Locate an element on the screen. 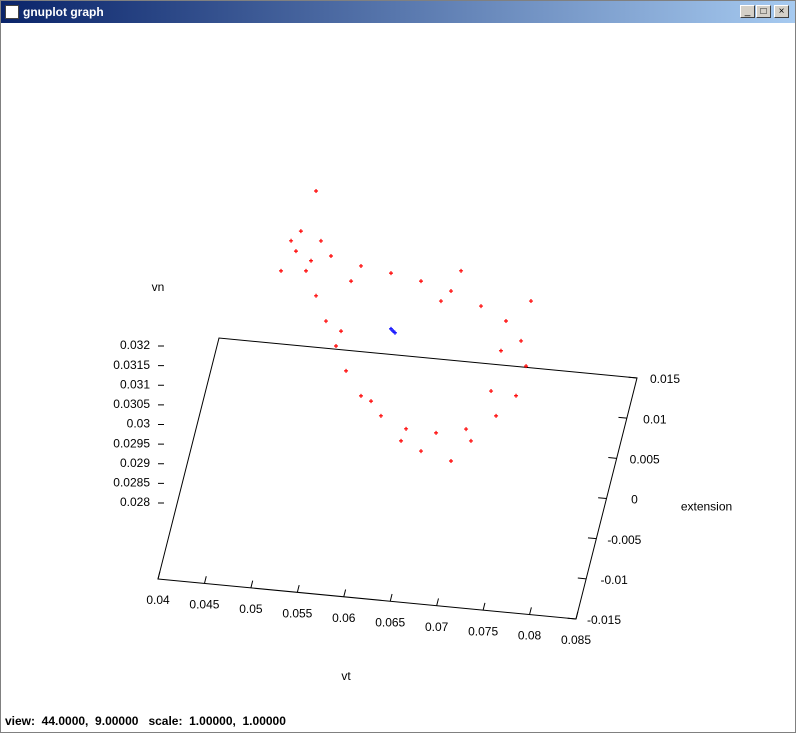 This screenshot has height=733, width=796. z-axis-label: vn is located at coordinates (158, 287).